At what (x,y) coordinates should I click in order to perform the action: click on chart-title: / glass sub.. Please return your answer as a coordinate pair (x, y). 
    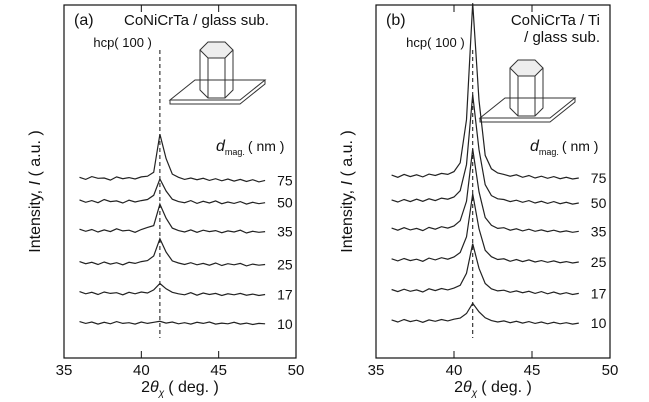
    Looking at the image, I should click on (562, 37).